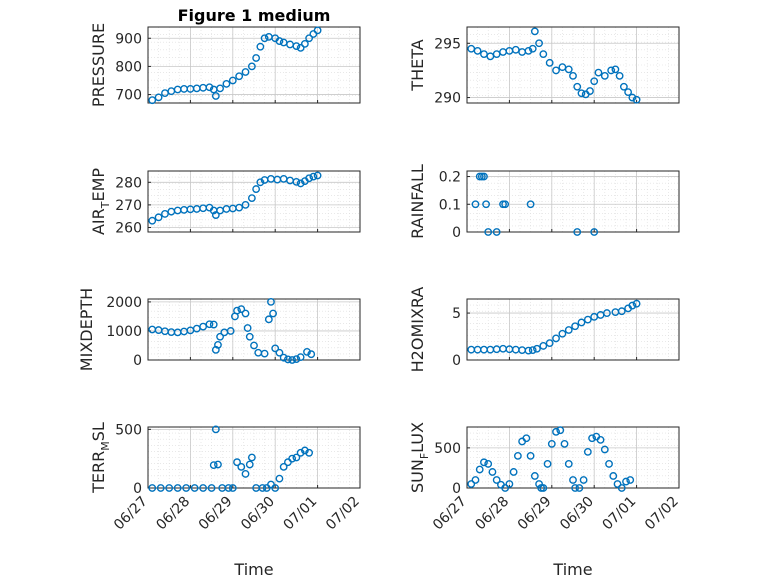 Image resolution: width=778 pixels, height=583 pixels. What do you see at coordinates (544, 329) in the screenshot?
I see `subplot-h2omixra: 0 5 H2OMIXRA` at bounding box center [544, 329].